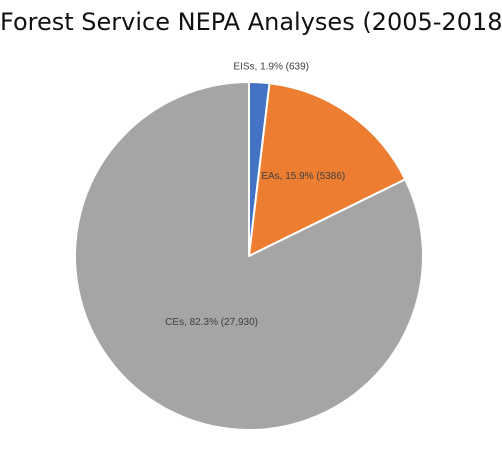 The image size is (502, 458). I want to click on slice-label-eas: EAs, 15.9% (5386), so click(303, 176).